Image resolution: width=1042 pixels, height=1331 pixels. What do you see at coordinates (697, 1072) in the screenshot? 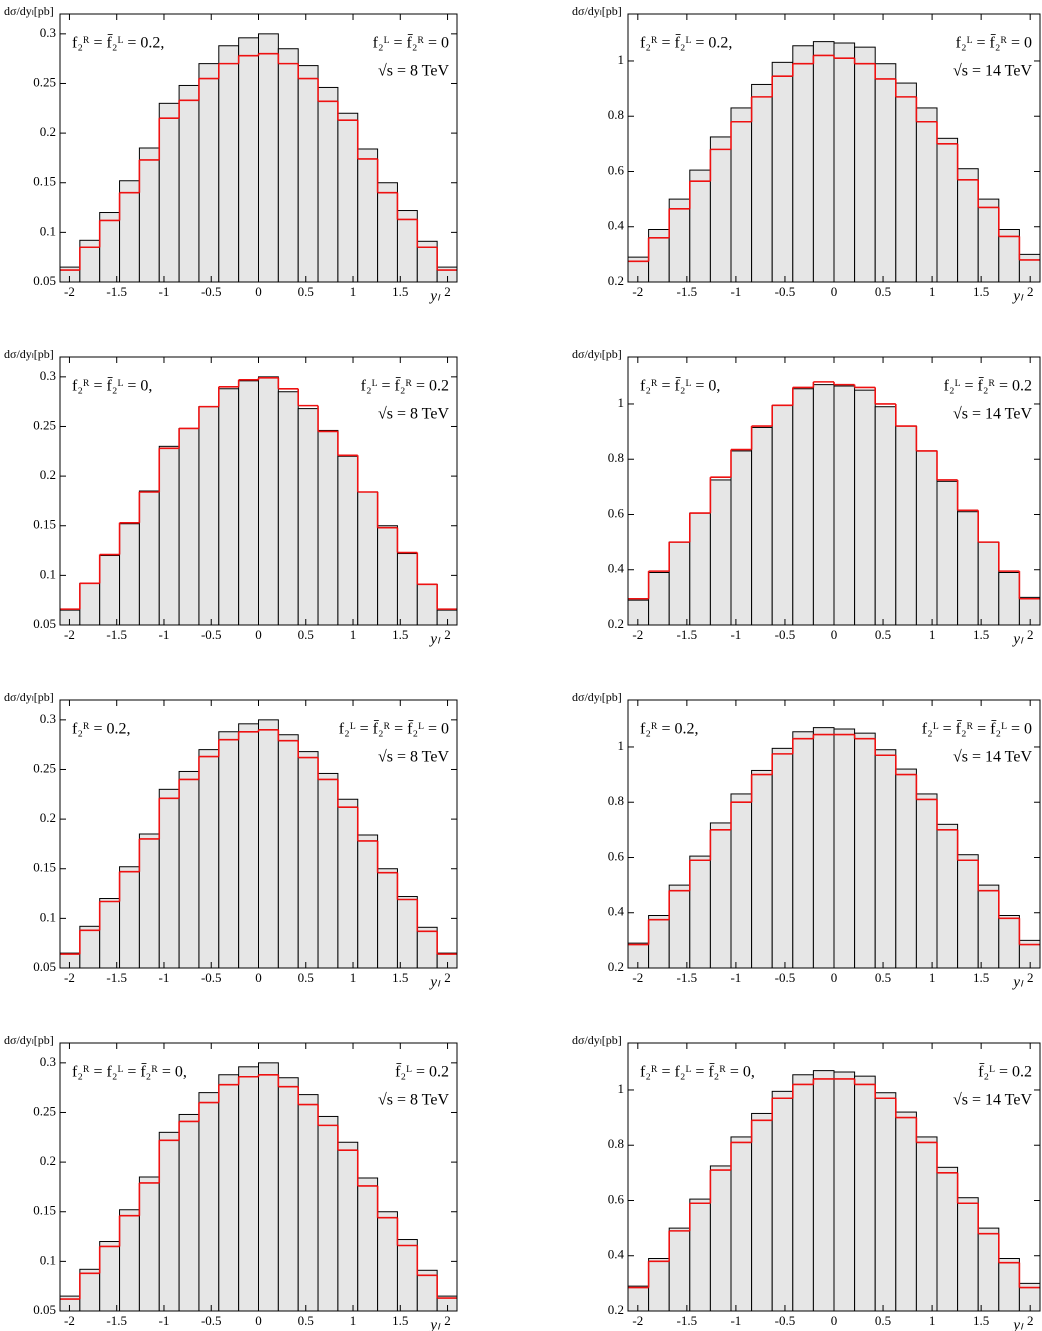
I see `annotation: f₂ᴿ = f₂ᴸ = f̄₂ᴿ = 0,` at bounding box center [697, 1072].